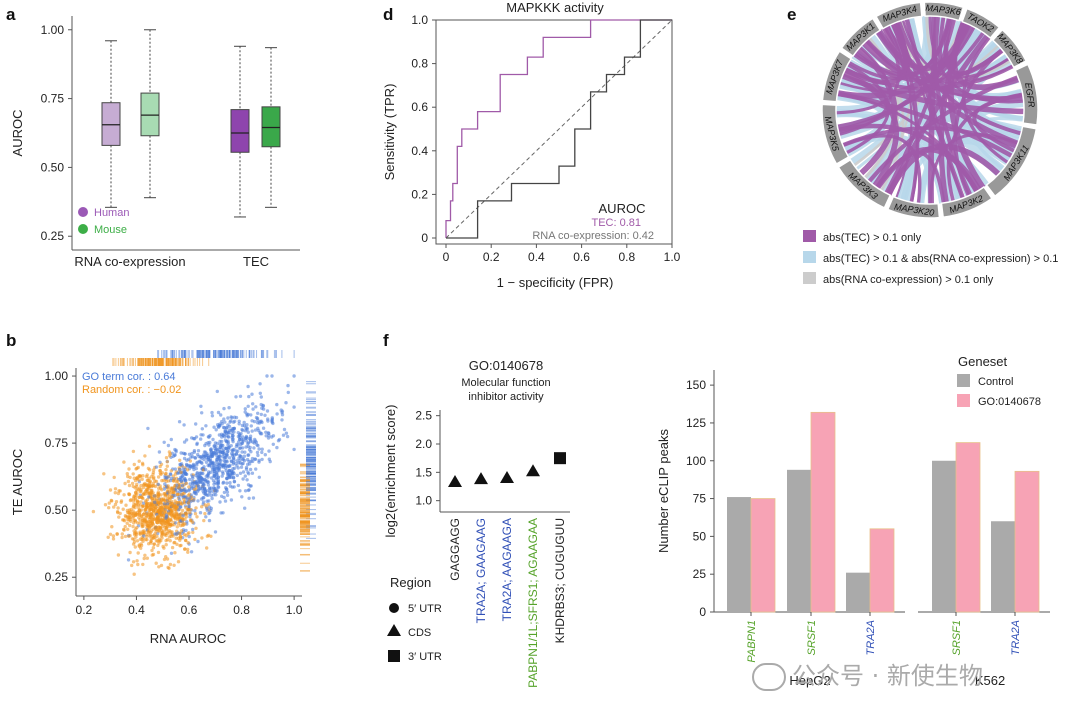 The height and width of the screenshot is (716, 1080). What do you see at coordinates (955, 49) in the screenshot?
I see `panel-e-chord` at bounding box center [955, 49].